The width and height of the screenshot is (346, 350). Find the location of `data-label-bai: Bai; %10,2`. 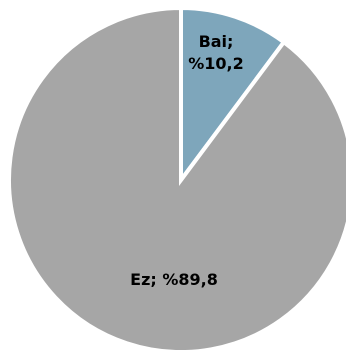

data-label-bai: Bai; %10,2 is located at coordinates (216, 52).